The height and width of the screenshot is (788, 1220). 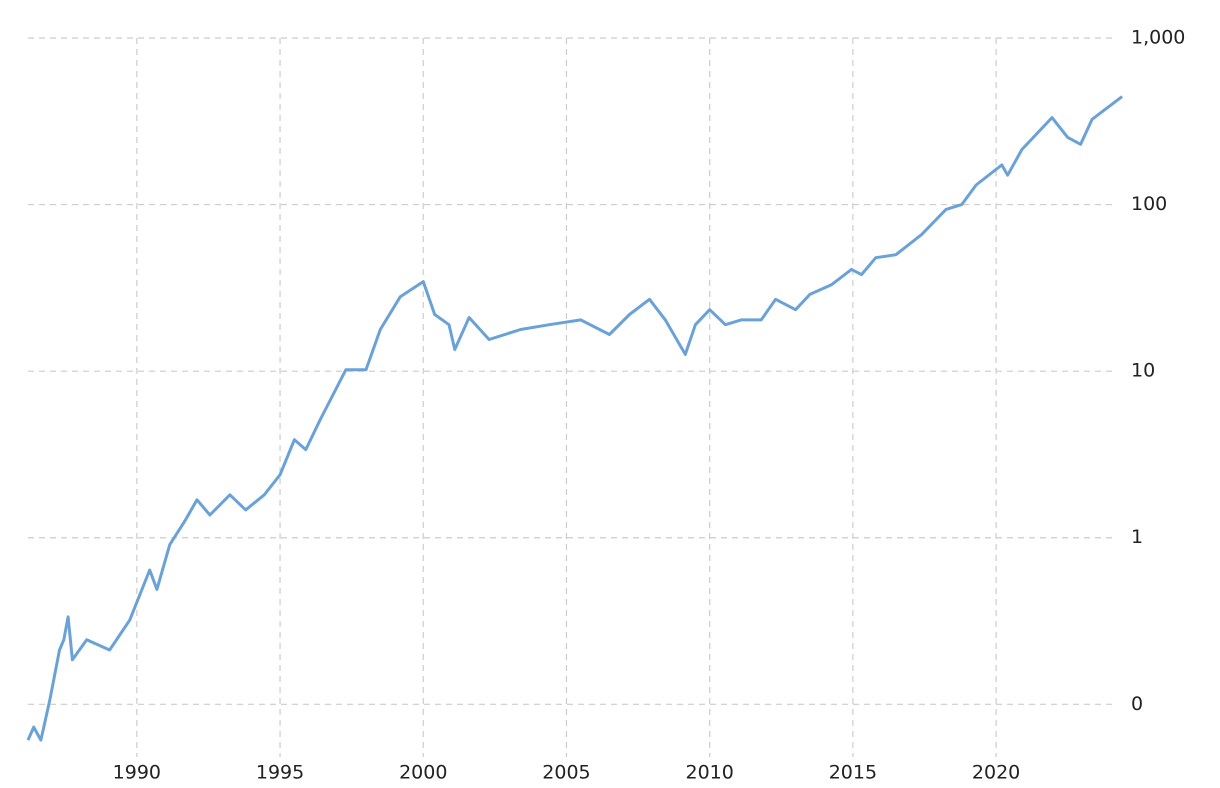 I want to click on x-tick-label: 1990, so click(x=137, y=773).